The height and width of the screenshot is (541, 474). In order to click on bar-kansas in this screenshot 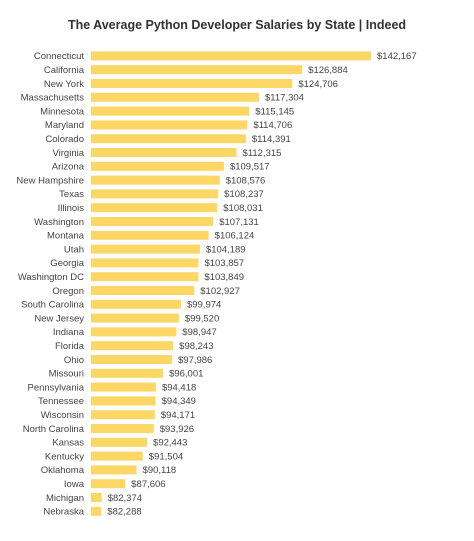, I will do `click(119, 442)`.